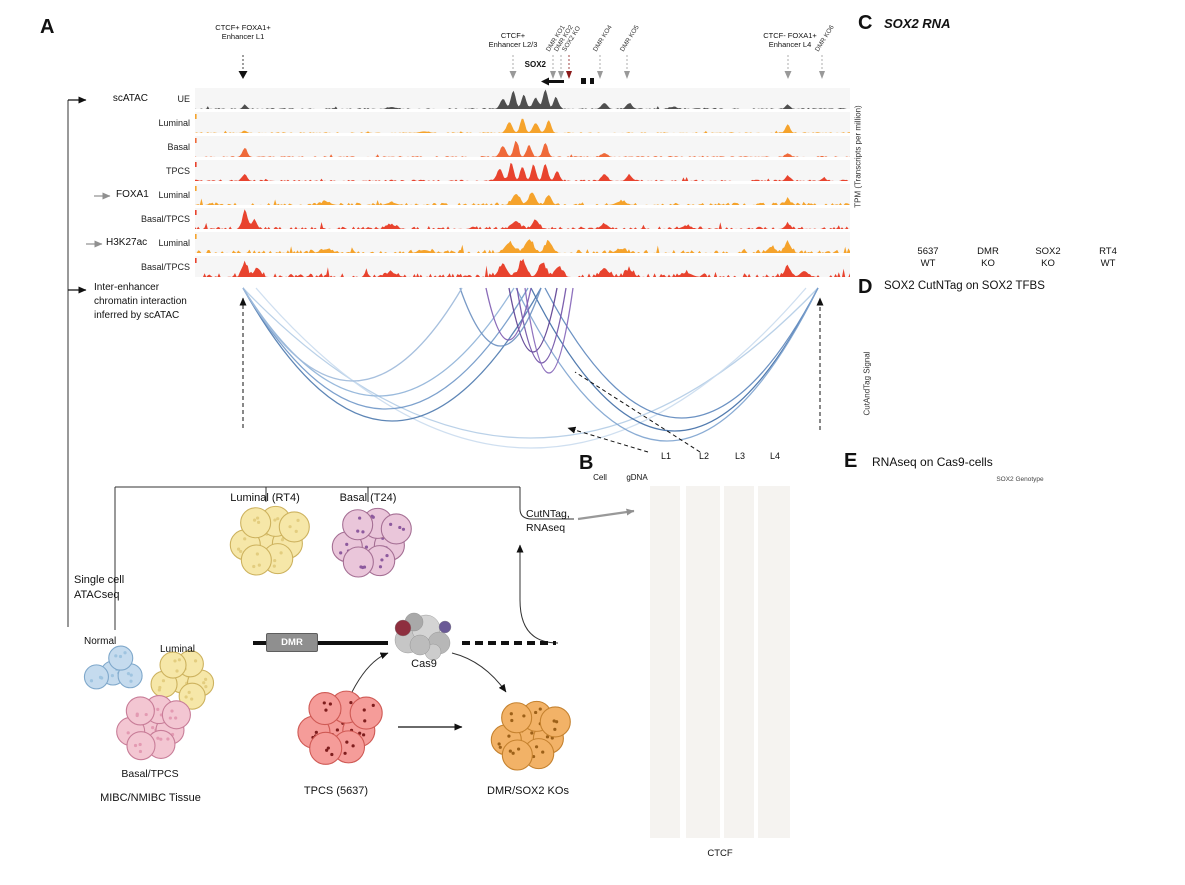 The height and width of the screenshot is (885, 1185). What do you see at coordinates (368, 498) in the screenshot?
I see `basal-t24-label: Basal (T24)` at bounding box center [368, 498].